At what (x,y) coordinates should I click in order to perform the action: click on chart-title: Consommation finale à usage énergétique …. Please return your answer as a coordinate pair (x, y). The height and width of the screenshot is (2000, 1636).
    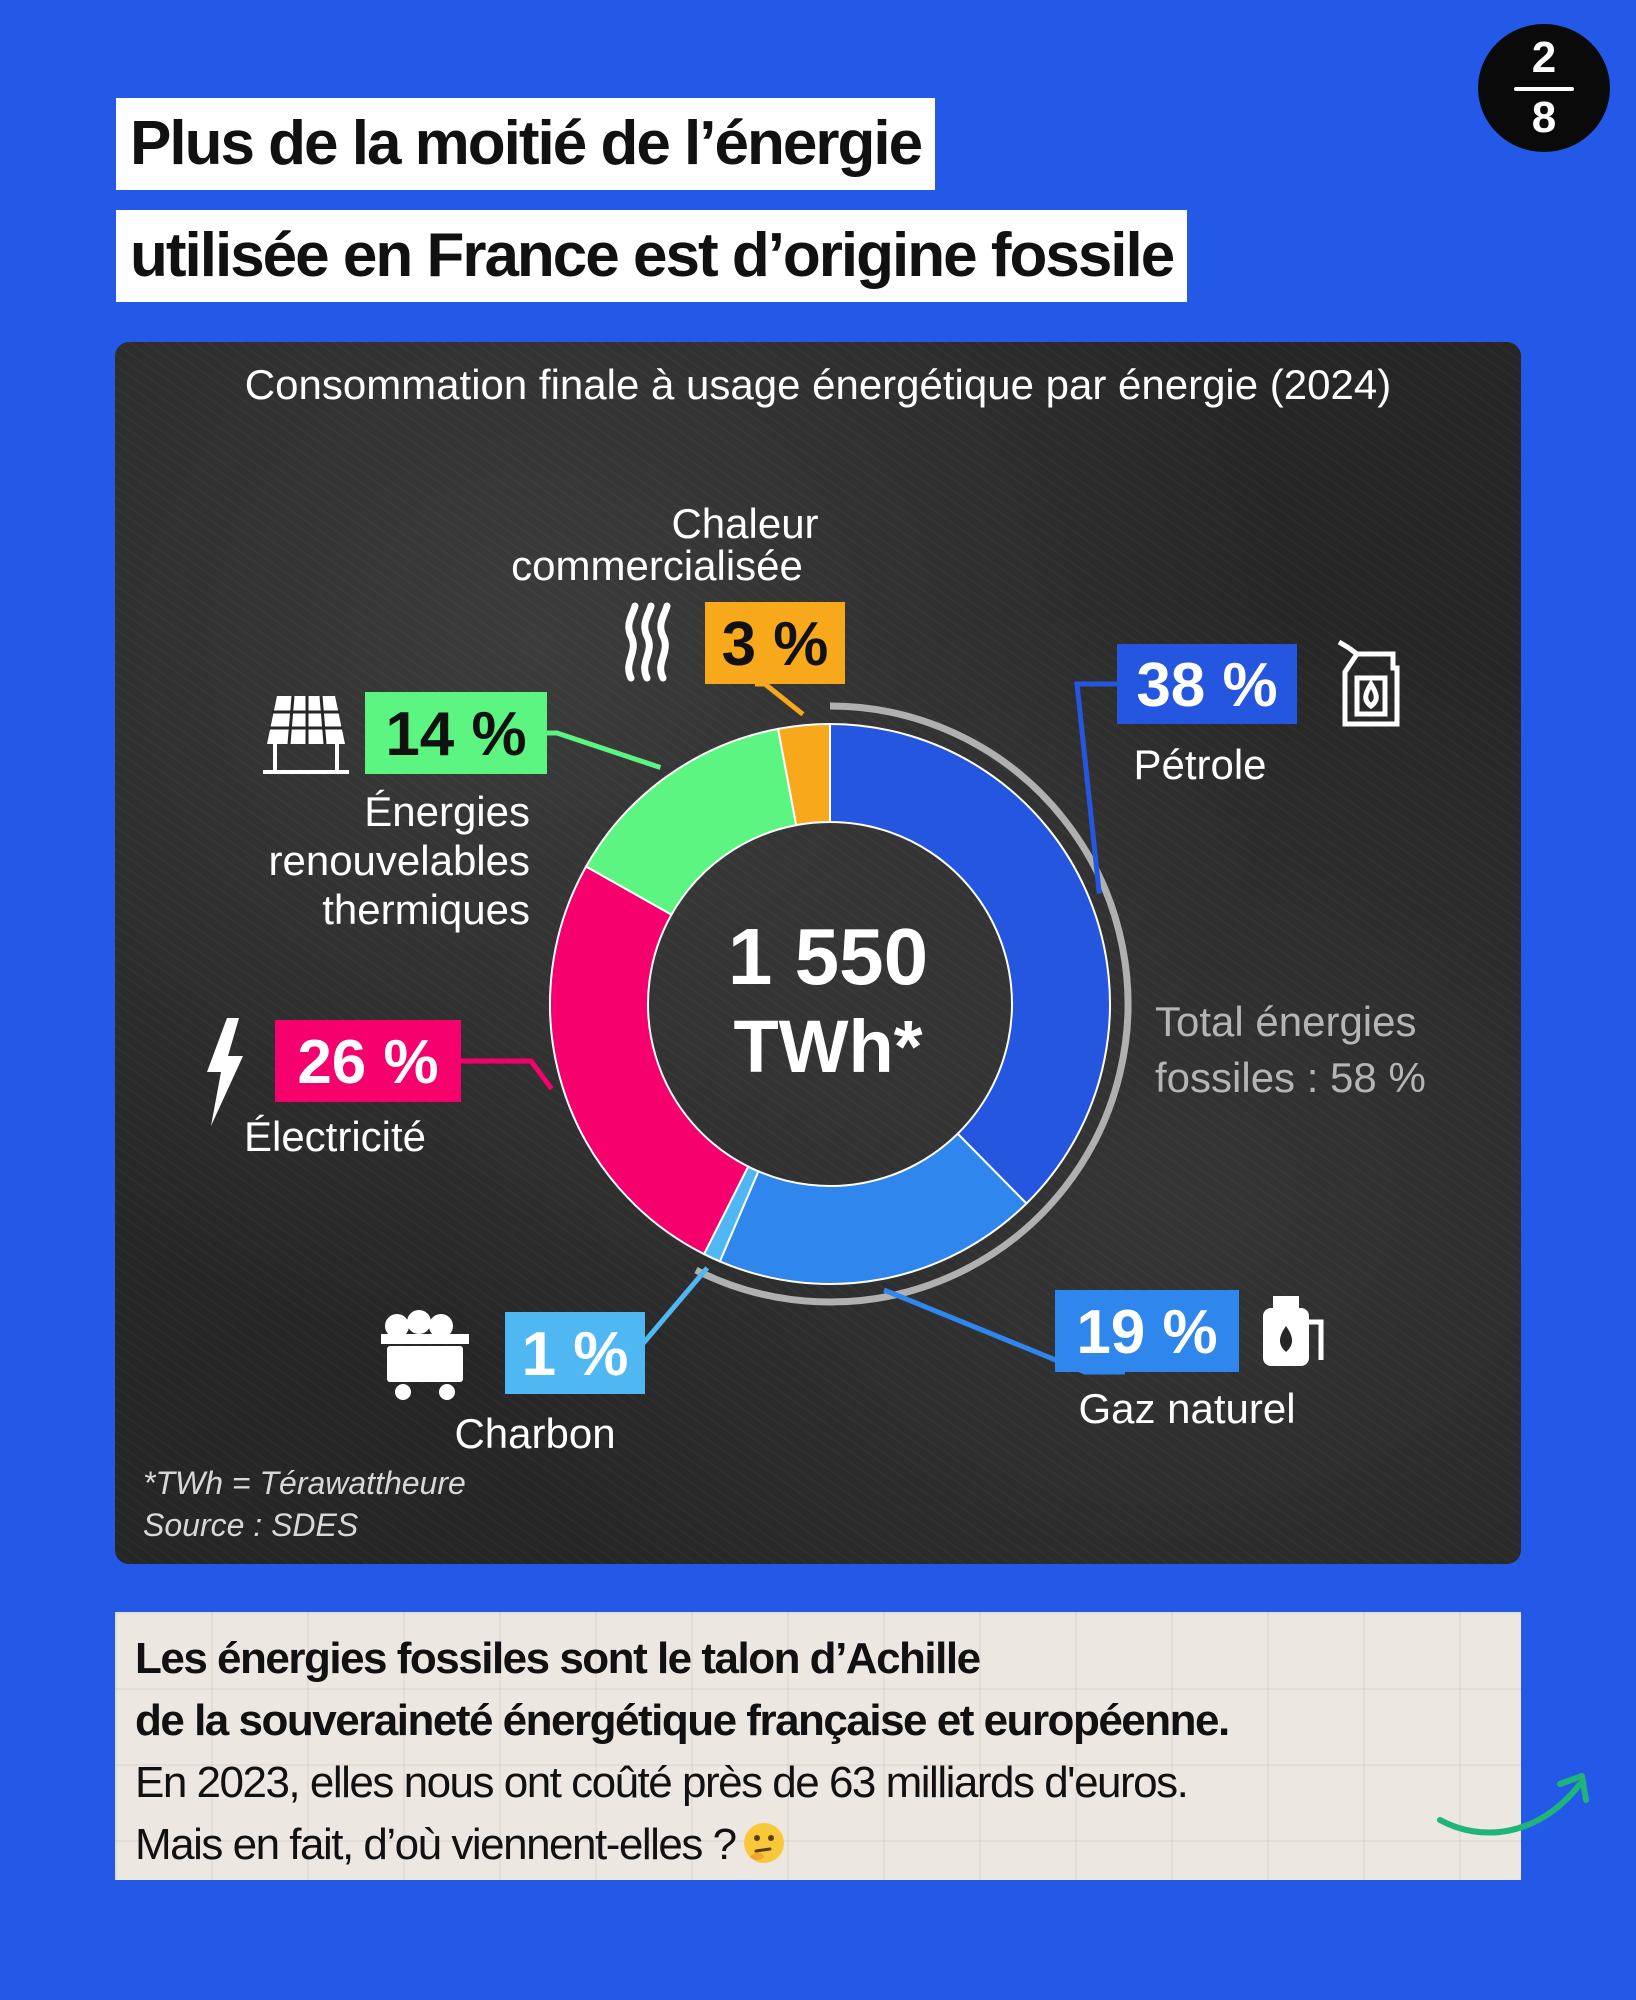
    Looking at the image, I should click on (818, 384).